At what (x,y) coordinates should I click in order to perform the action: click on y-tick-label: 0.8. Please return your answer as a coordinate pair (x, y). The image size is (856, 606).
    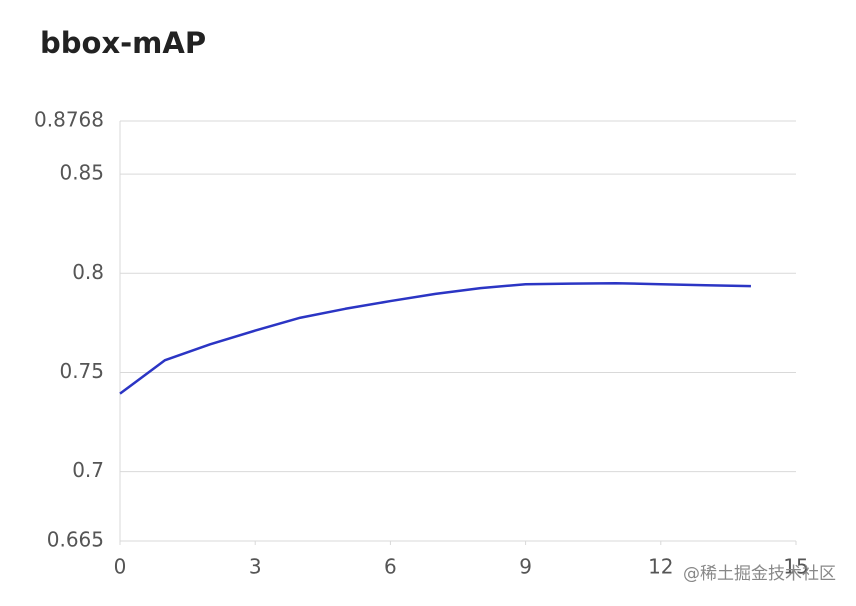
    Looking at the image, I should click on (88, 272).